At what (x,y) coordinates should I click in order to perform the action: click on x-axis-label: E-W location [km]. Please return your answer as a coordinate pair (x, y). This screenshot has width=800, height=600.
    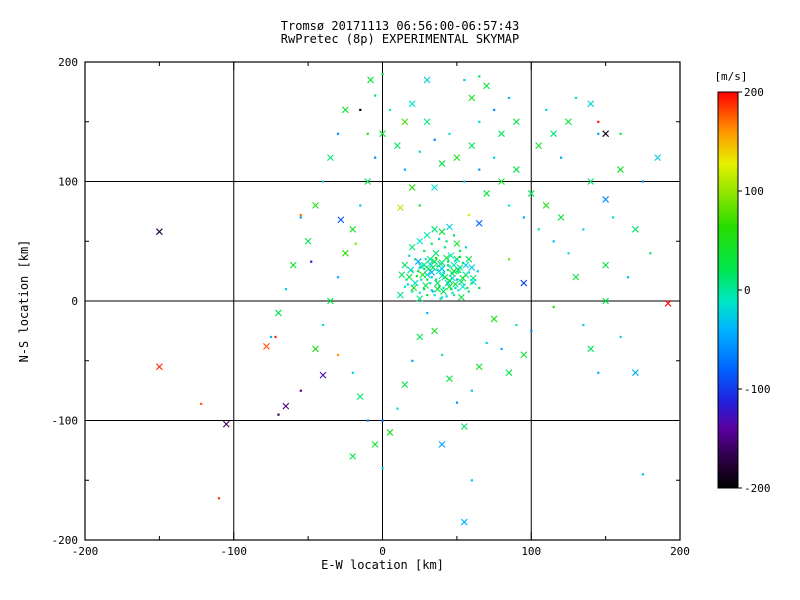
    Looking at the image, I should click on (382, 565).